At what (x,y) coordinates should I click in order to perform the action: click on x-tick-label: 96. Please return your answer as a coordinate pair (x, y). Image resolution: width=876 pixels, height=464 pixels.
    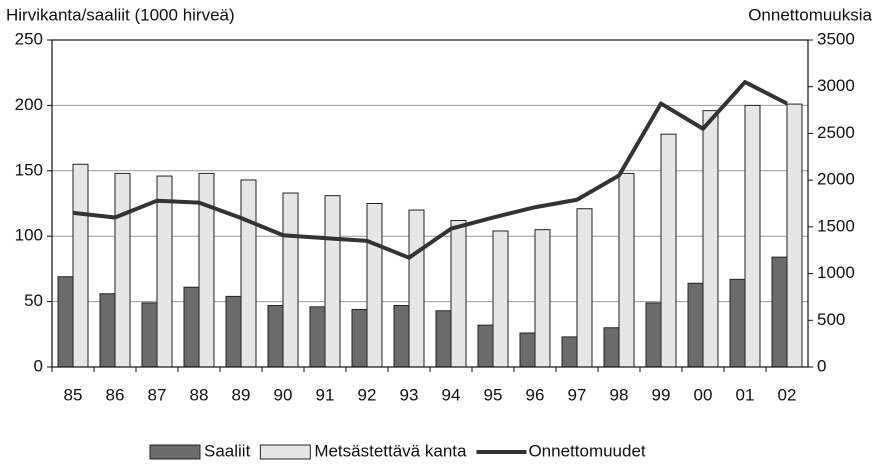
    Looking at the image, I should click on (535, 394).